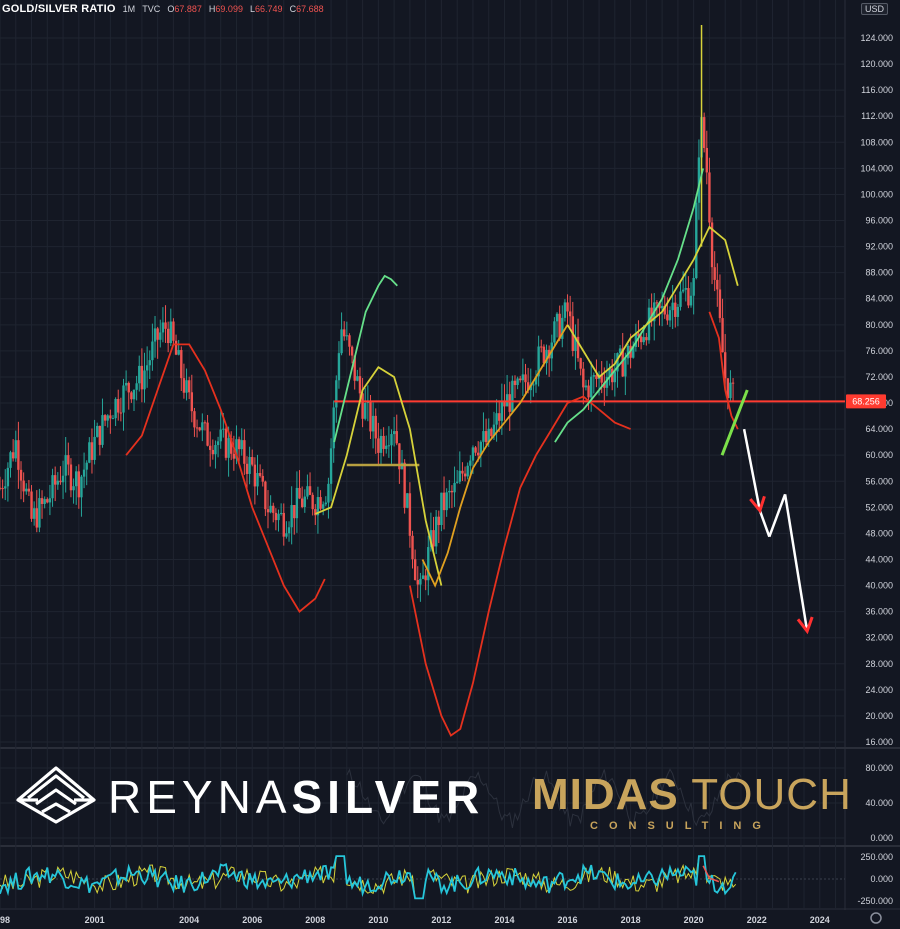 The height and width of the screenshot is (929, 900). Describe the element at coordinates (881, 838) in the screenshot. I see `y-tick-label: 0.000` at that location.